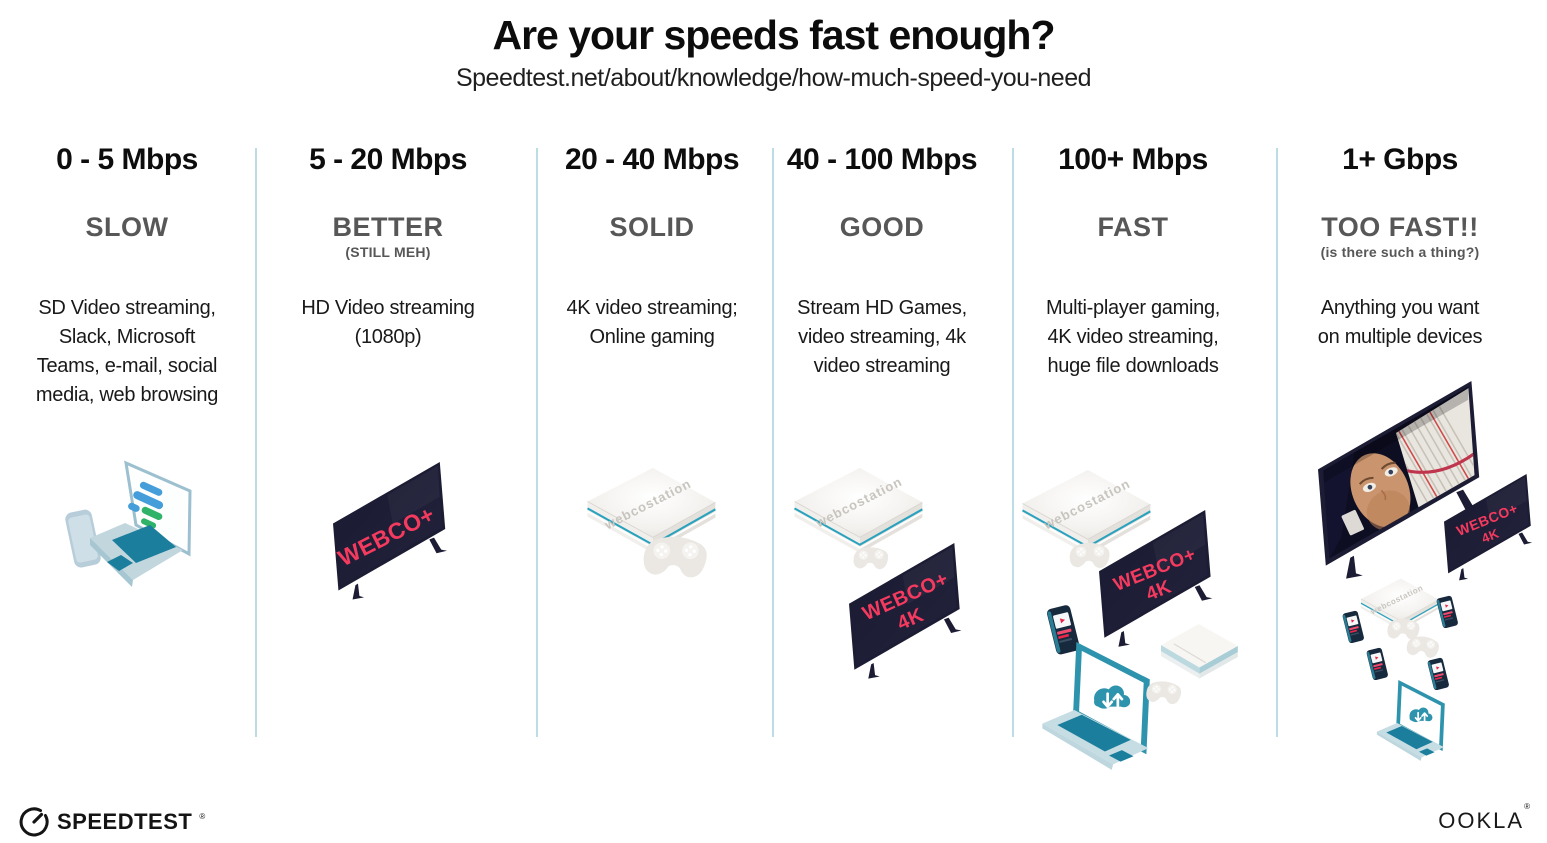 The width and height of the screenshot is (1547, 843). Describe the element at coordinates (882, 227) in the screenshot. I see `rating-label: GOOD` at that location.